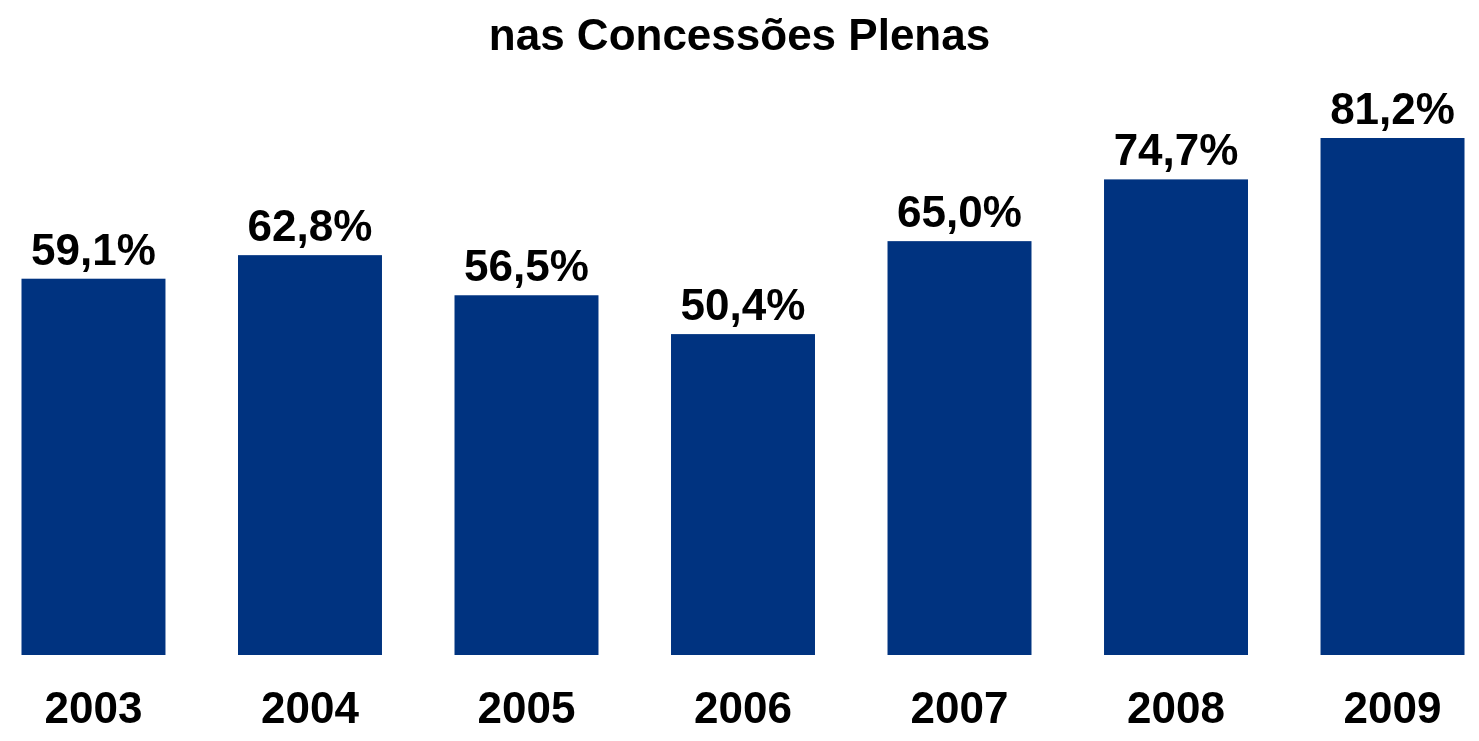  I want to click on chart-title: nas Concessões Plenas, so click(739, 34).